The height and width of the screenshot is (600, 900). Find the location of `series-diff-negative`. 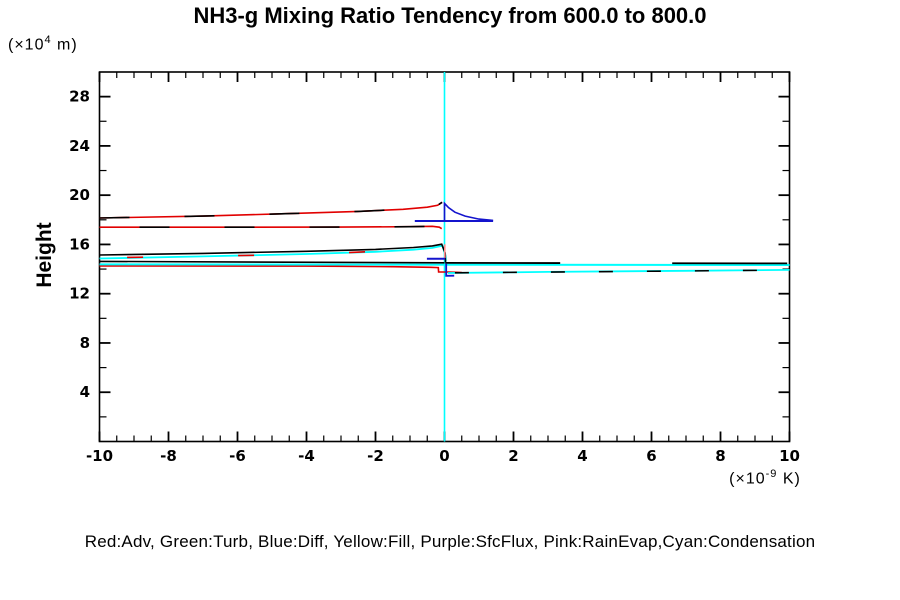

series-diff-negative is located at coordinates (450, 270).